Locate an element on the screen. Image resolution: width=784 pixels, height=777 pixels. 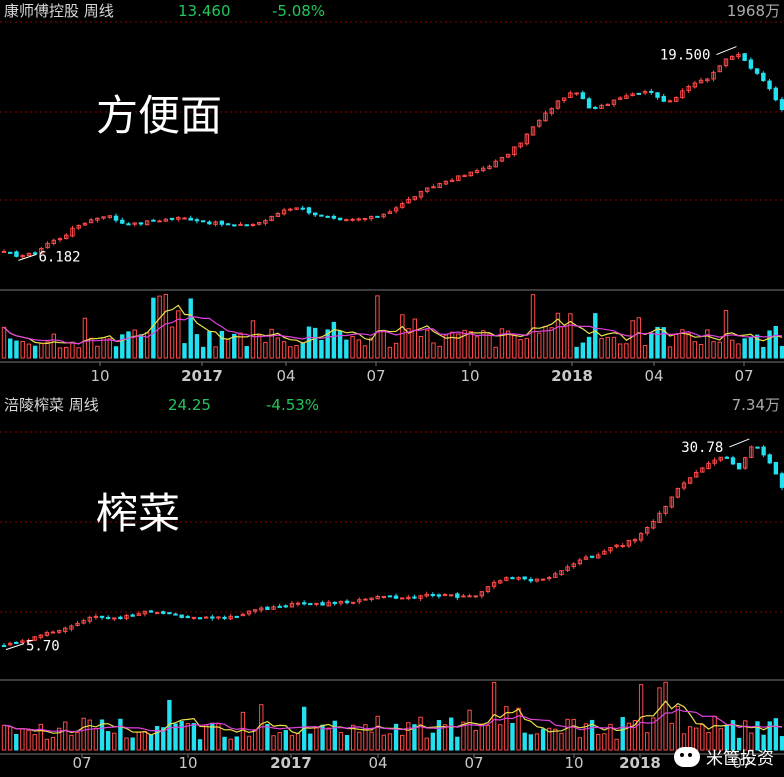
top-price: 13.460 is located at coordinates (204, 11).